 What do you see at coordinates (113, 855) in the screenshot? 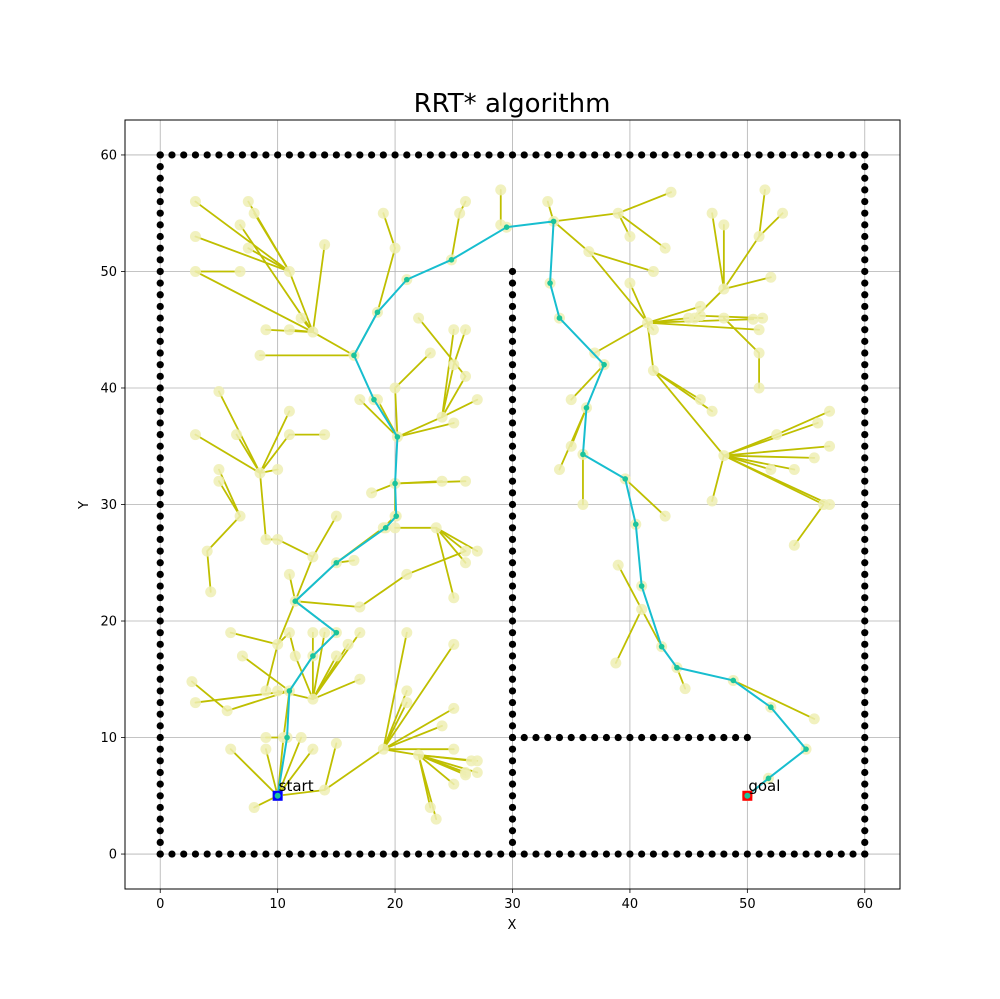
I see `y-tick-label: 0` at bounding box center [113, 855].